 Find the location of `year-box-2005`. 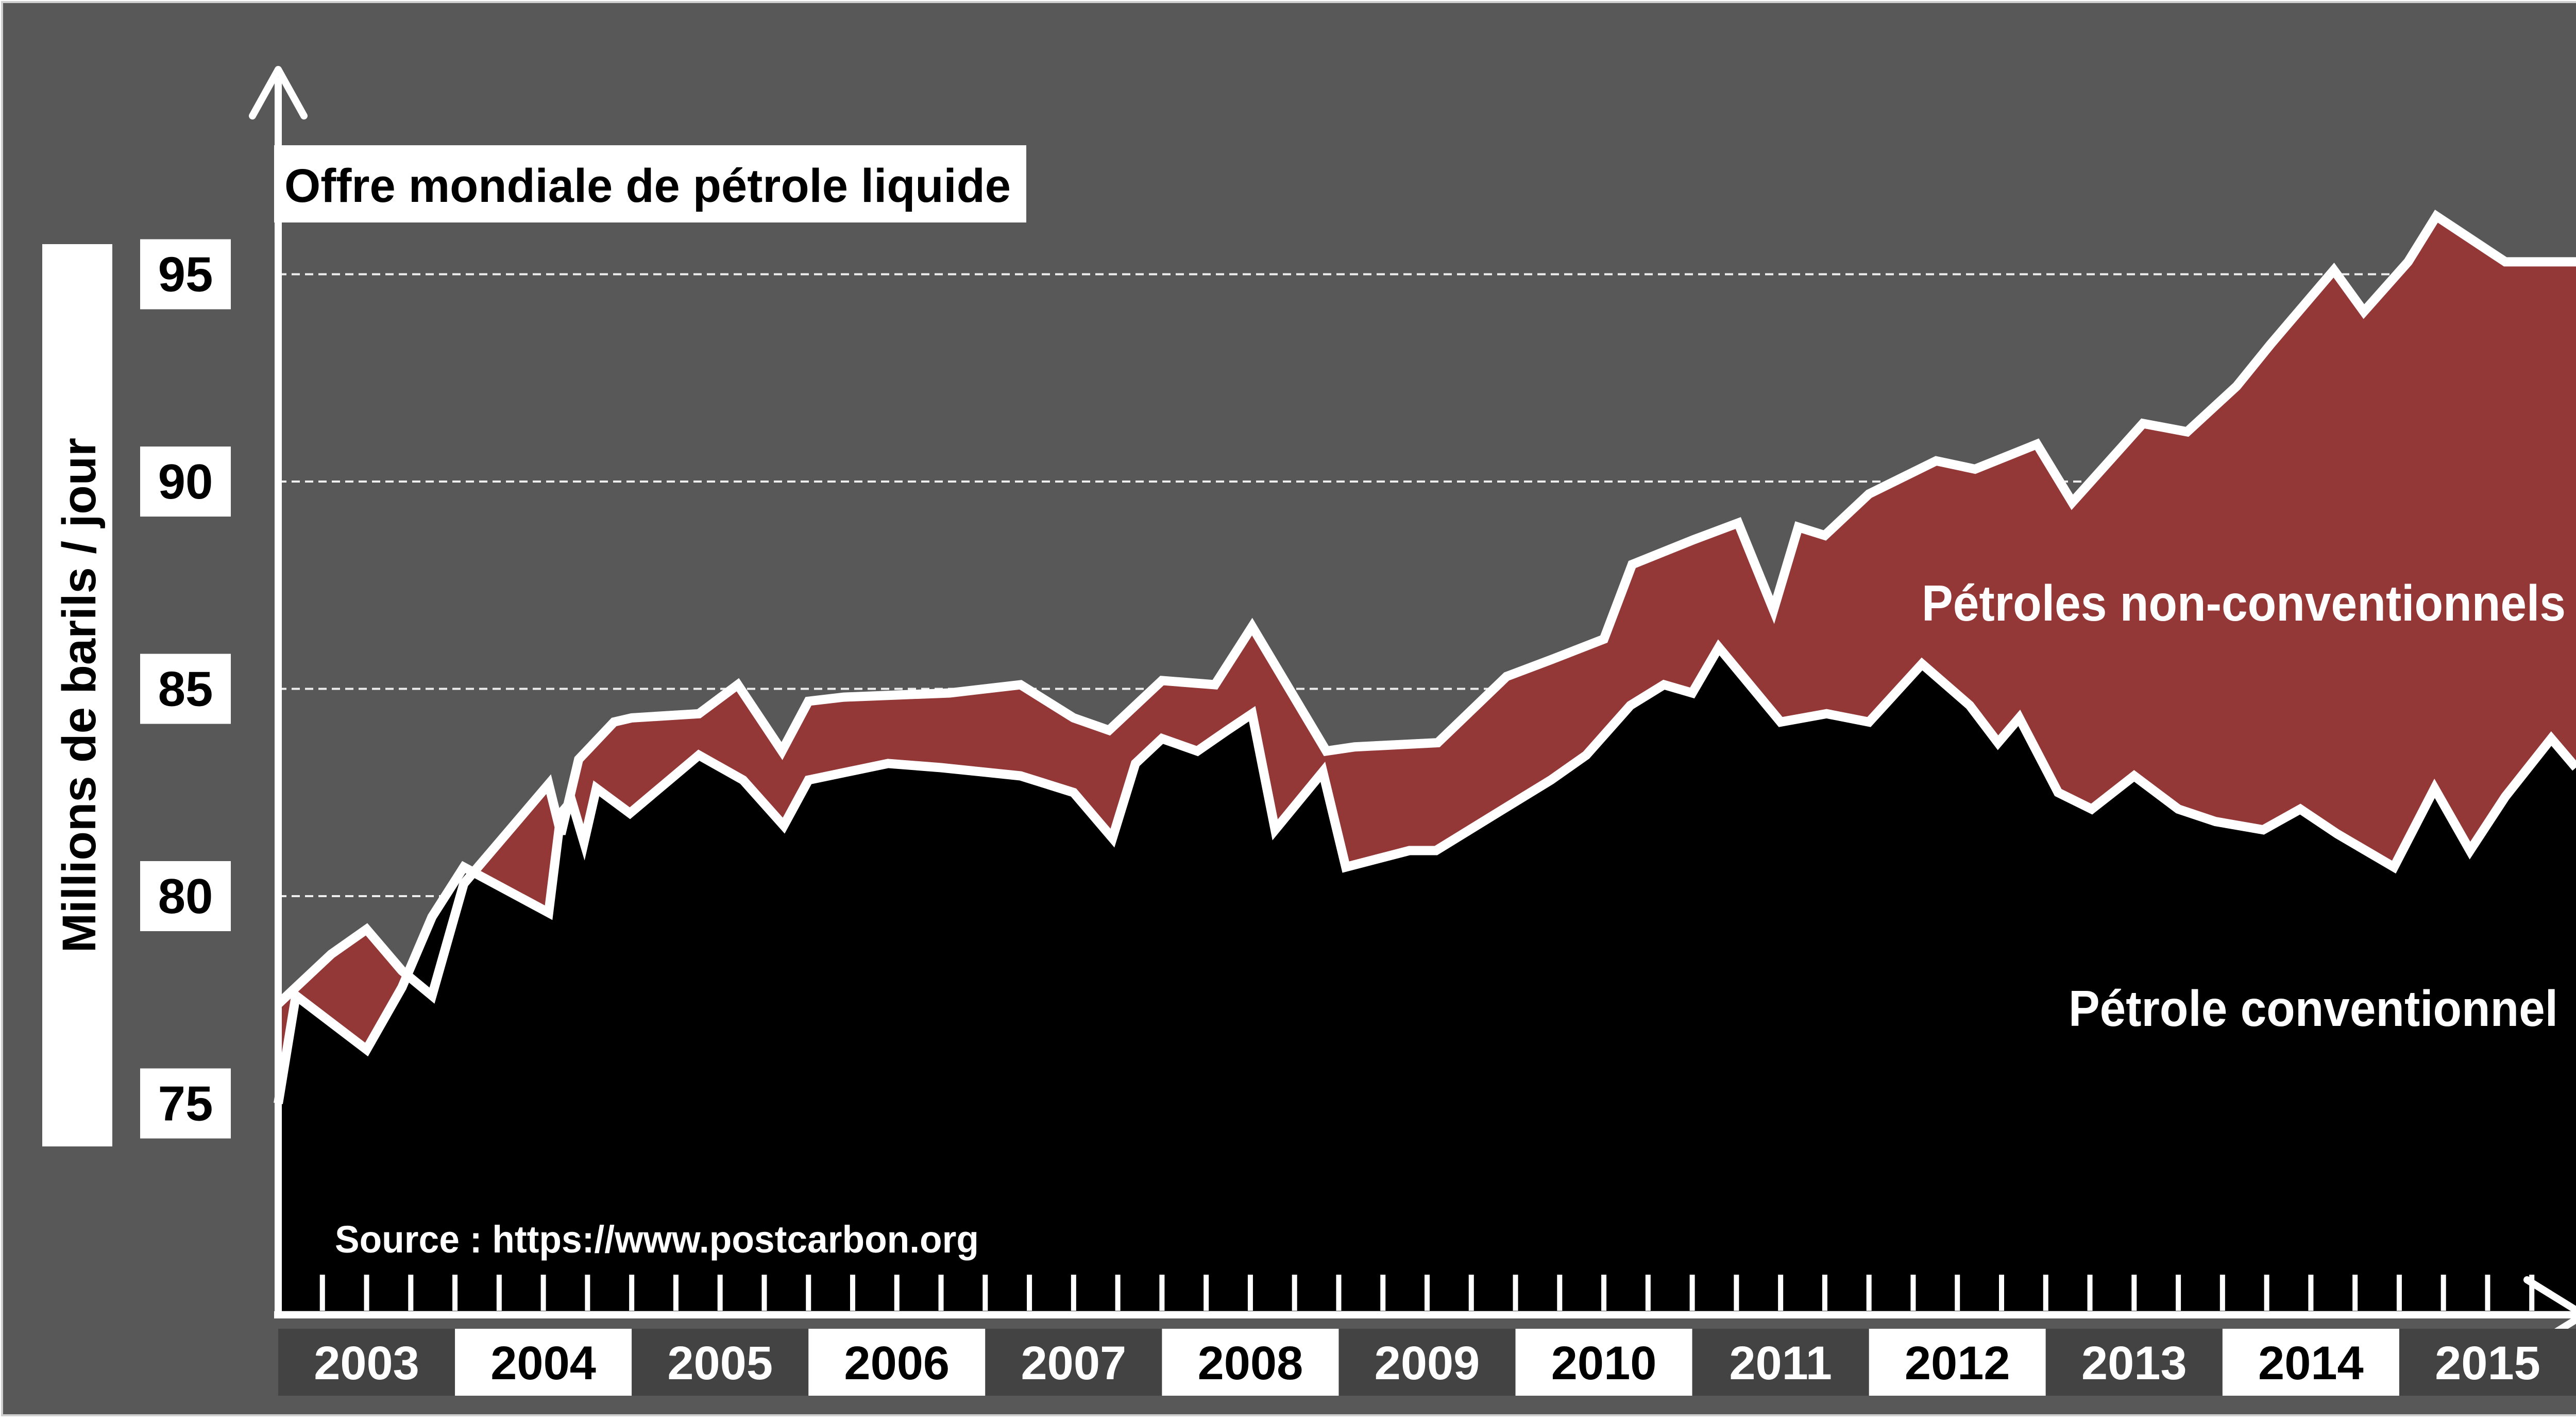

year-box-2005 is located at coordinates (720, 1362).